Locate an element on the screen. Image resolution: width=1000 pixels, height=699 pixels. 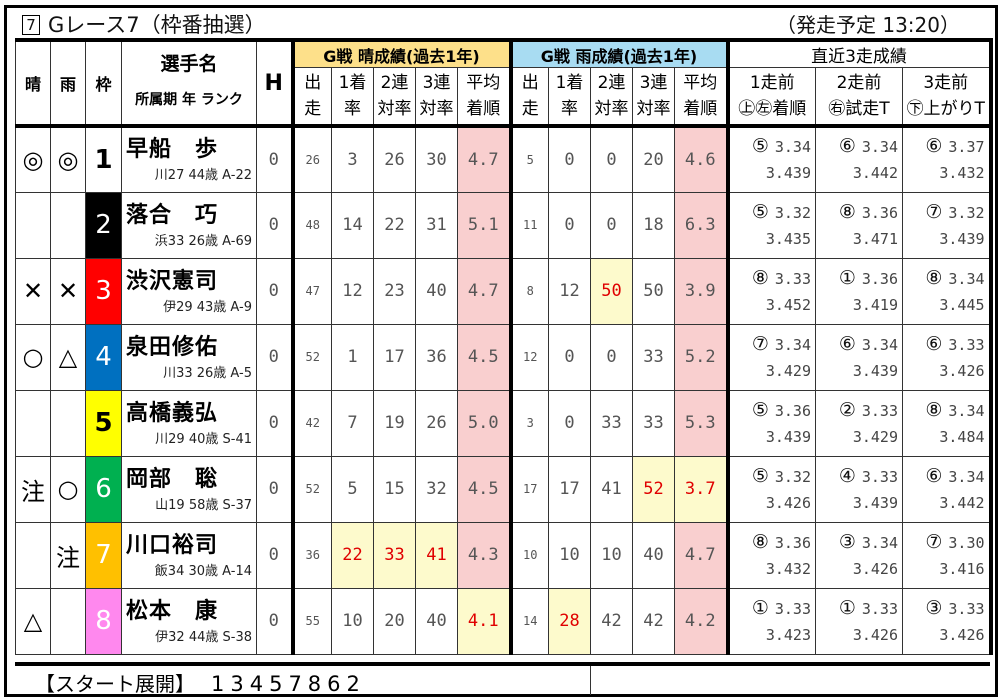
sunny-mark: ○ is located at coordinates (33, 357).